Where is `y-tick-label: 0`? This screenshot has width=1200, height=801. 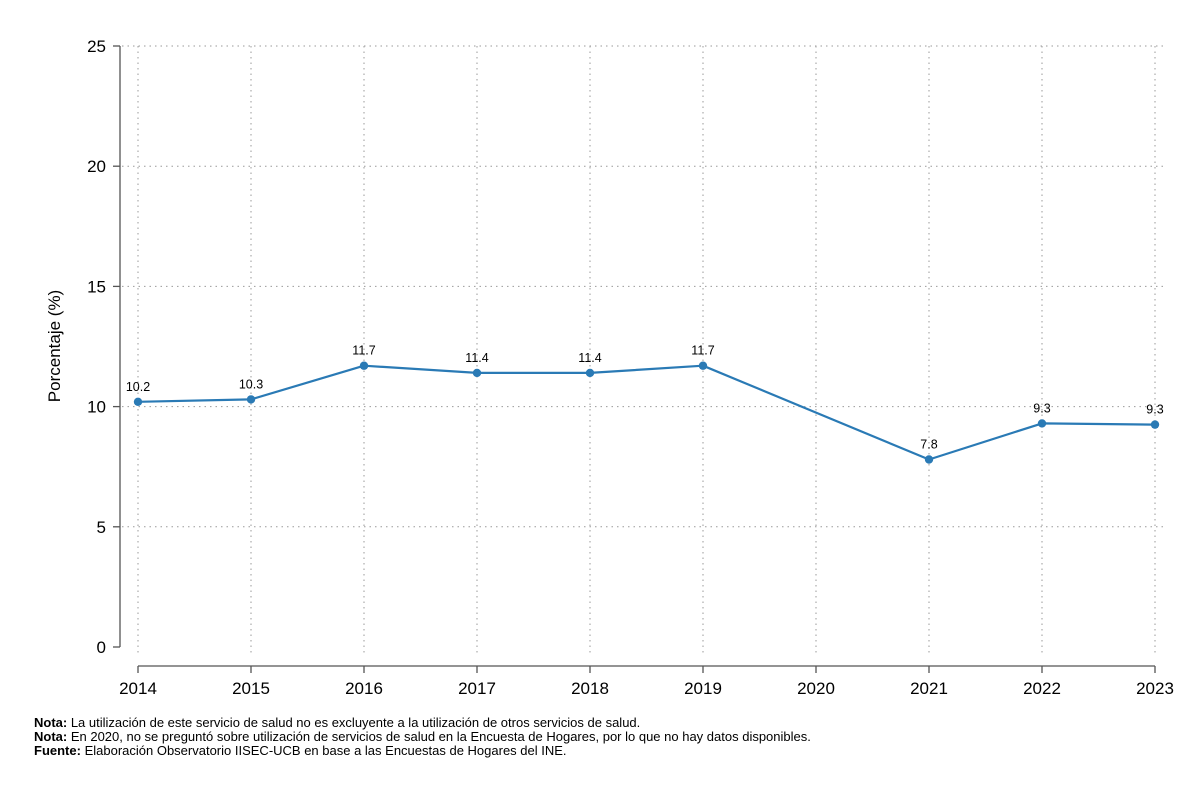 y-tick-label: 0 is located at coordinates (101, 647).